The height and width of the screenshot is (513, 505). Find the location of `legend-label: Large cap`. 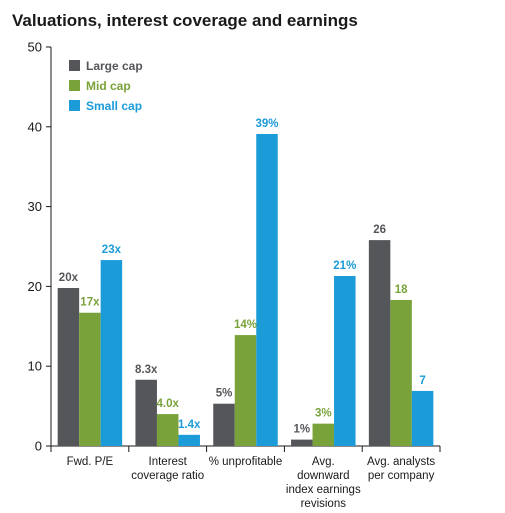

legend-label: Large cap is located at coordinates (114, 66).